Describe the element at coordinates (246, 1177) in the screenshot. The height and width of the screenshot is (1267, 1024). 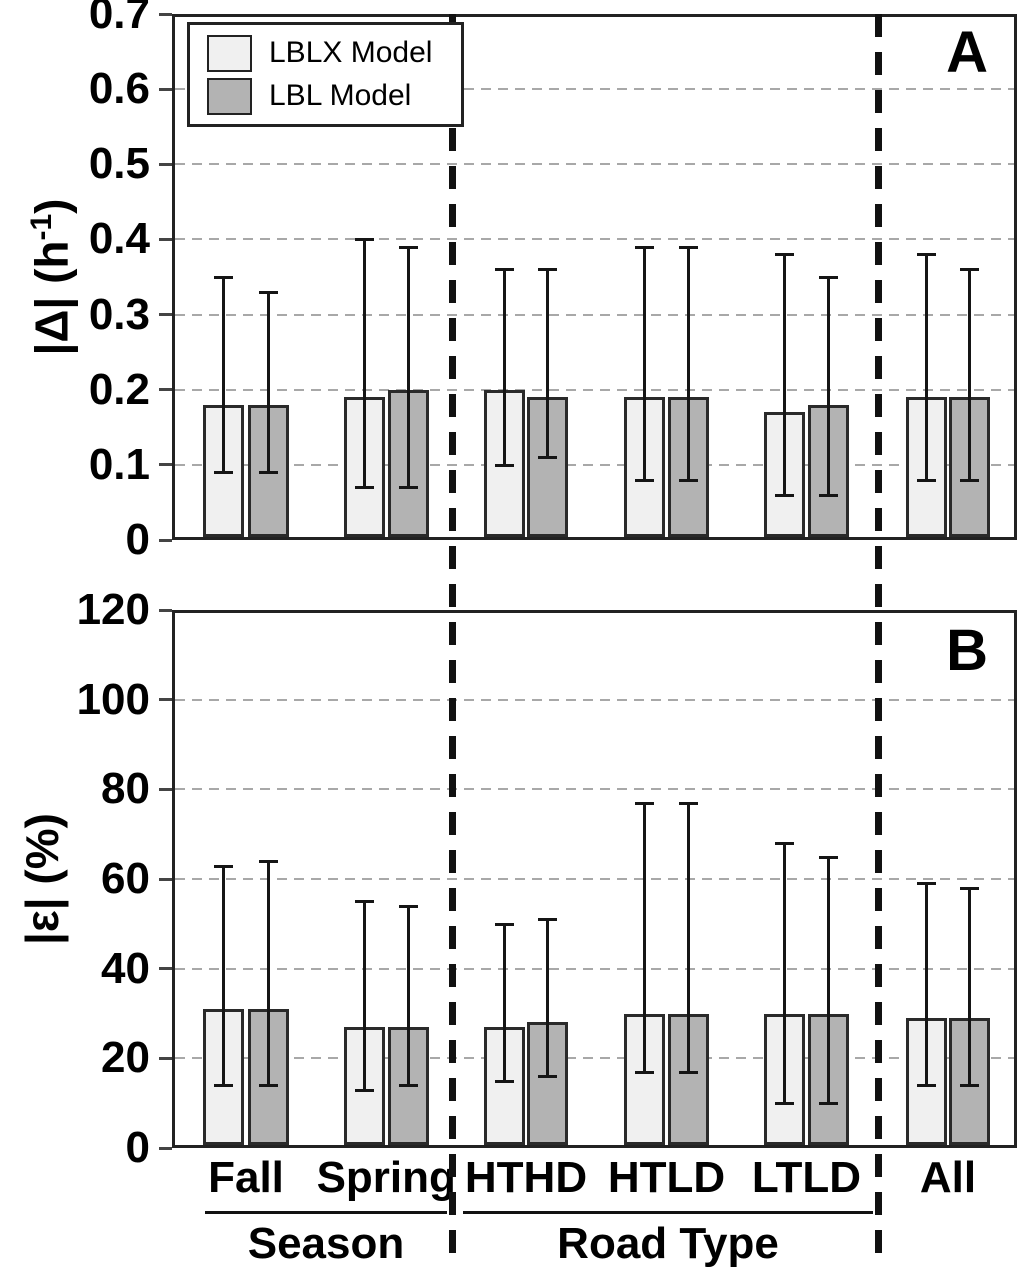
I see `x-axis-label-fall: Fall` at that location.